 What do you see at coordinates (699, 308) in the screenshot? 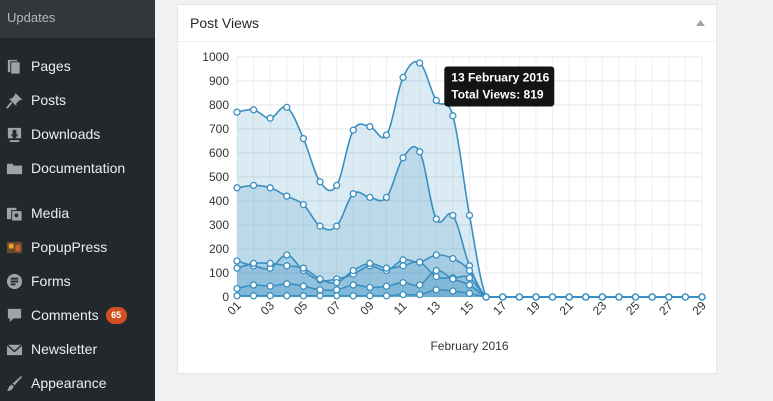
I see `x-tick-label: 29` at bounding box center [699, 308].